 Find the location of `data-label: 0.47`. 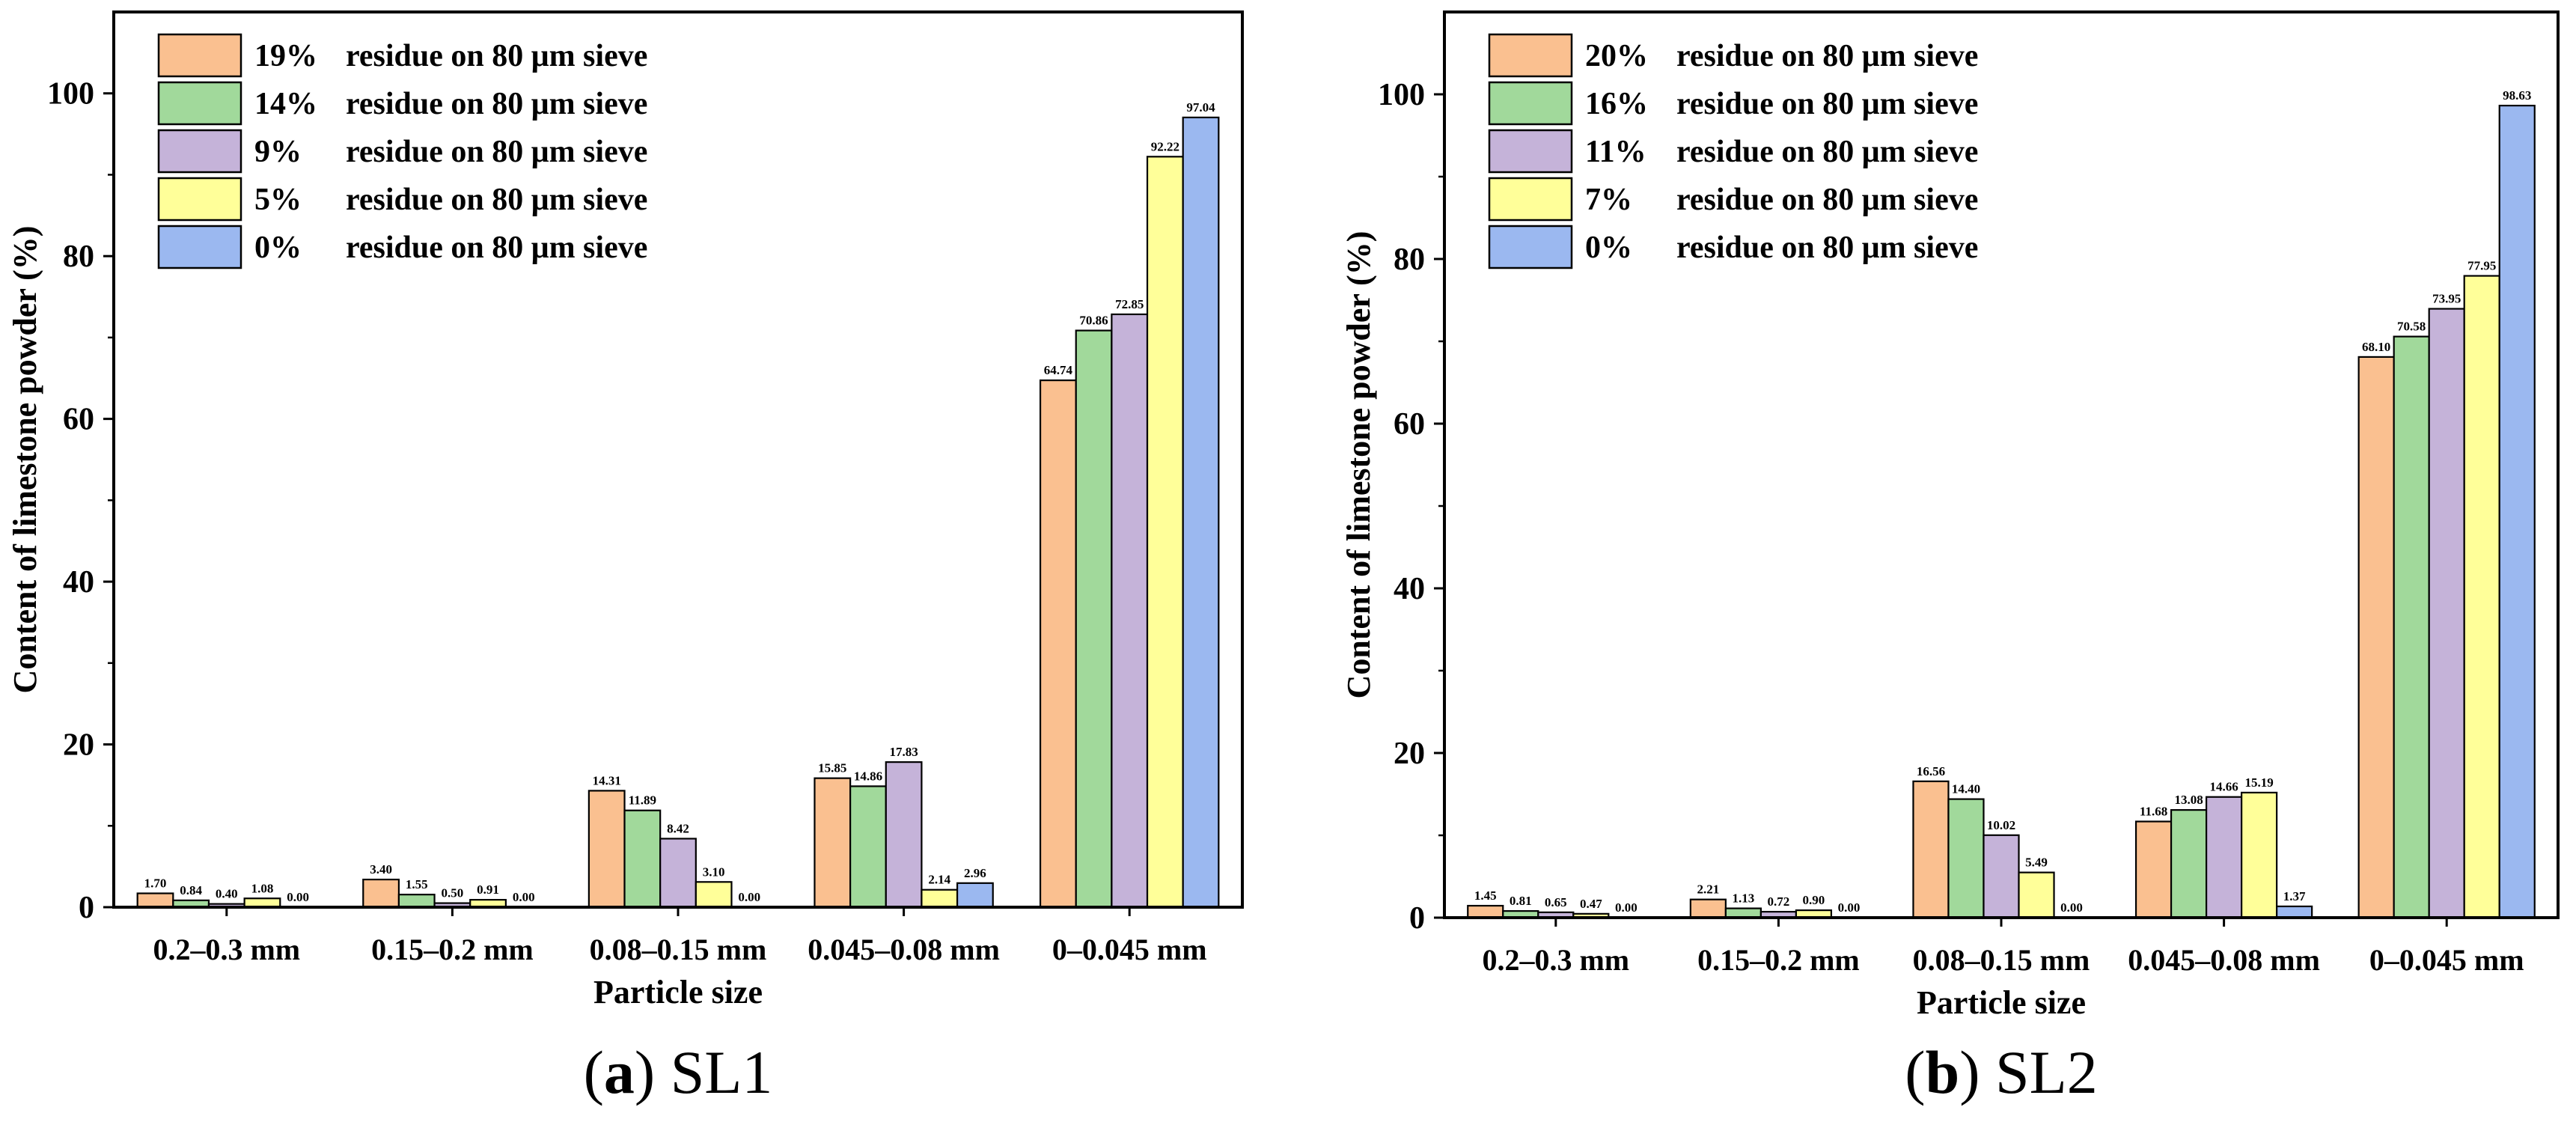

data-label: 0.47 is located at coordinates (1591, 904).